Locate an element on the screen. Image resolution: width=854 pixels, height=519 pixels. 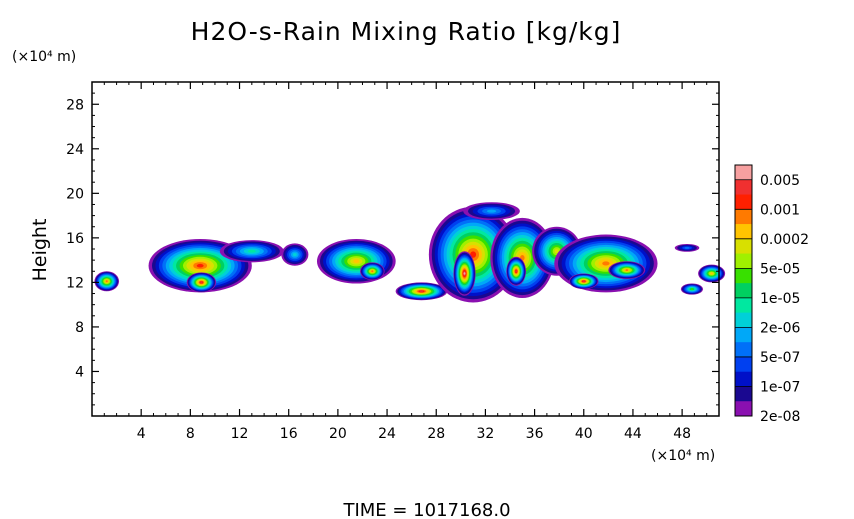
colorbar-label: 2e-08 is located at coordinates (780, 417).